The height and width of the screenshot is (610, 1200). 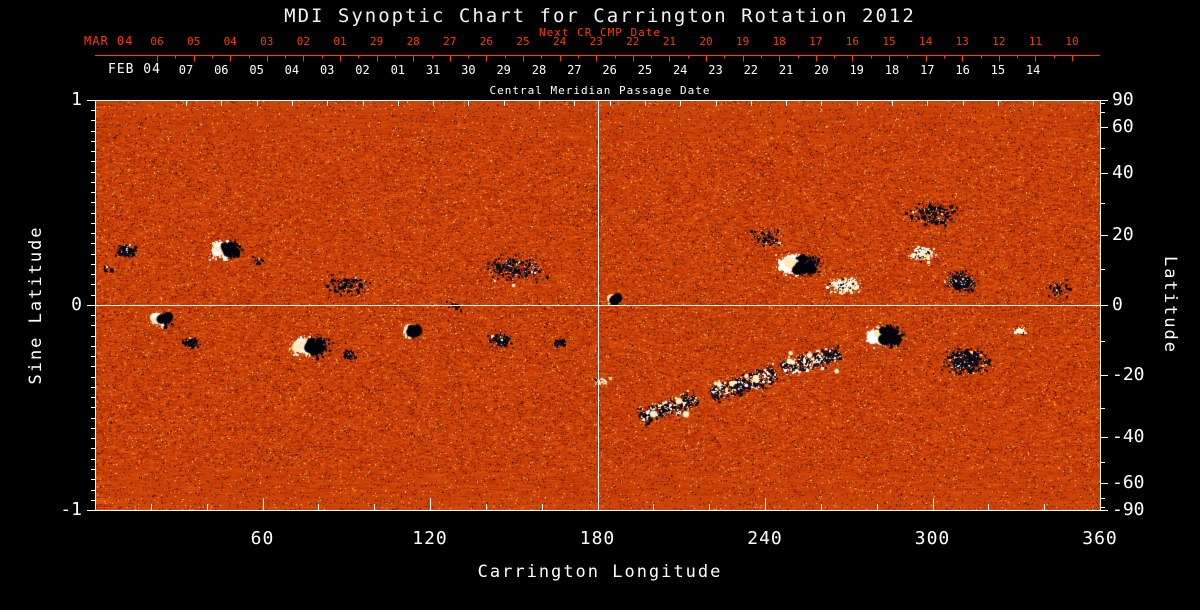 I want to click on red-day-label: 29, so click(x=376, y=41).